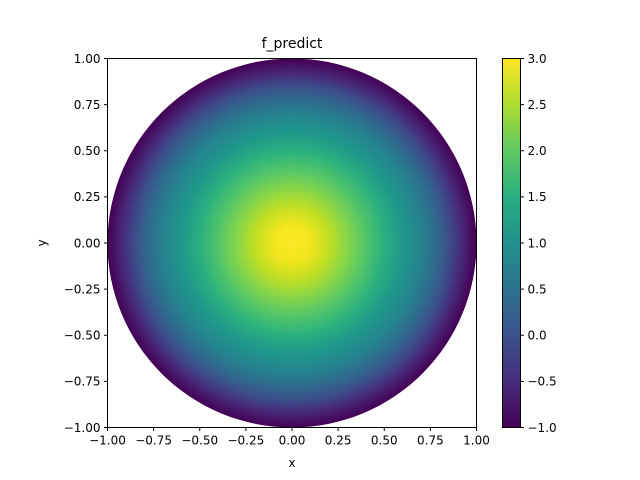  I want to click on colorbar-gradient, so click(511, 243).